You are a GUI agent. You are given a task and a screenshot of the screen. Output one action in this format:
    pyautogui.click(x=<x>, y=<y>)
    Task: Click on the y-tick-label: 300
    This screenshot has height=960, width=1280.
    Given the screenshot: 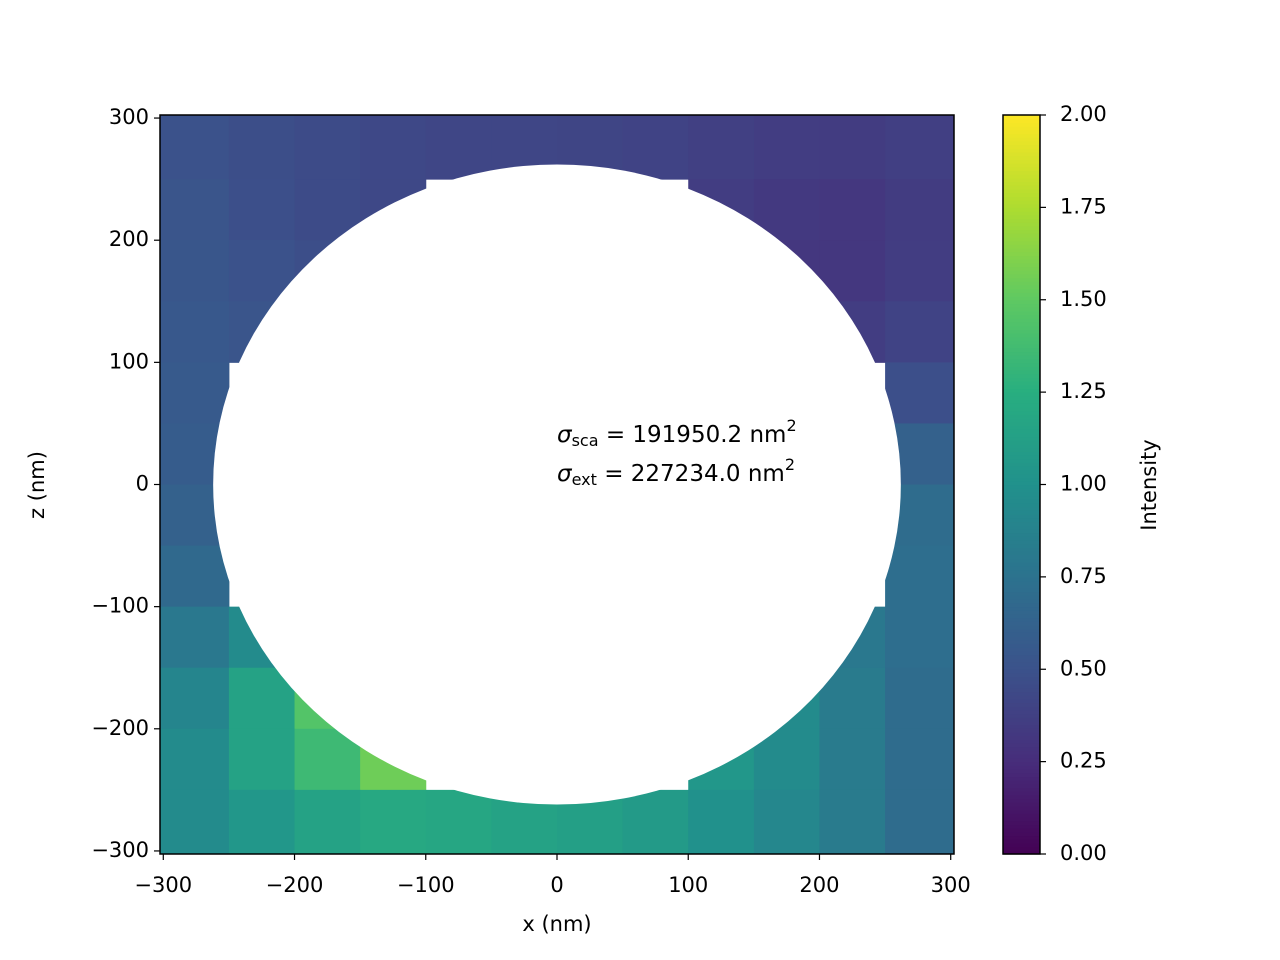 What is the action you would take?
    pyautogui.click(x=129, y=117)
    